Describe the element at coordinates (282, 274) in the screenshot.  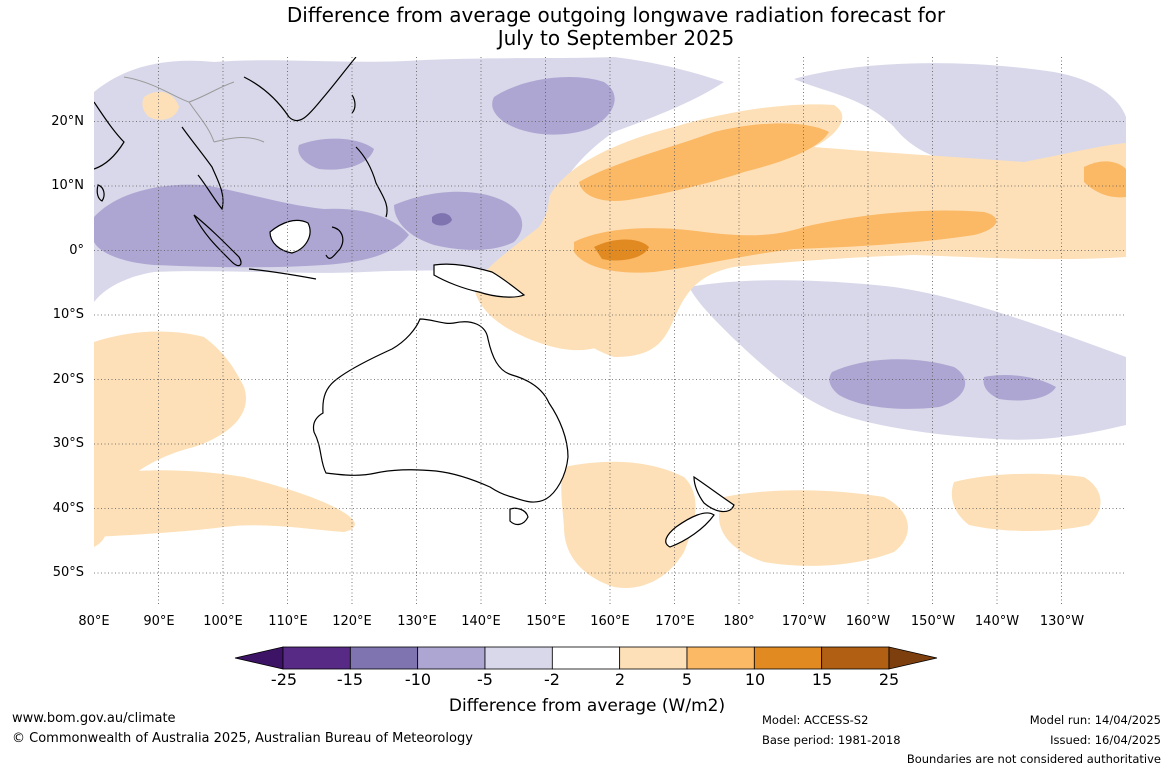
I see `java-coastline` at that location.